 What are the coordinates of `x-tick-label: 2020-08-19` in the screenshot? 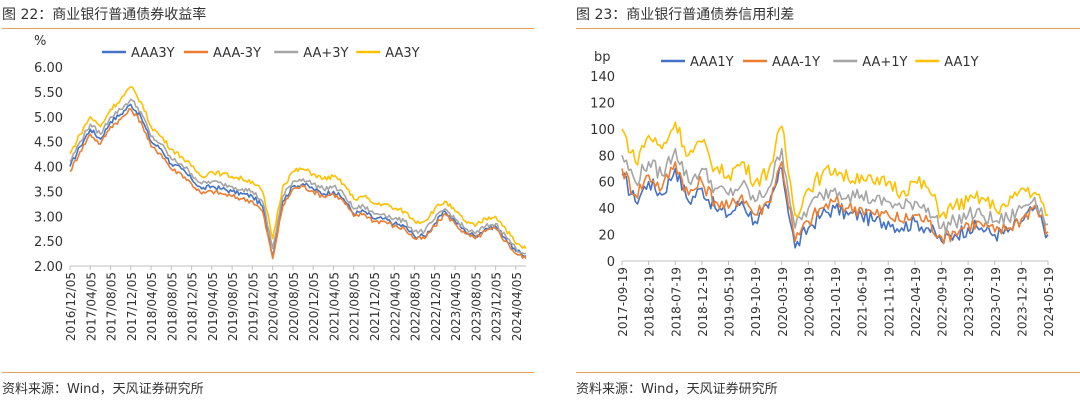 It's located at (809, 302).